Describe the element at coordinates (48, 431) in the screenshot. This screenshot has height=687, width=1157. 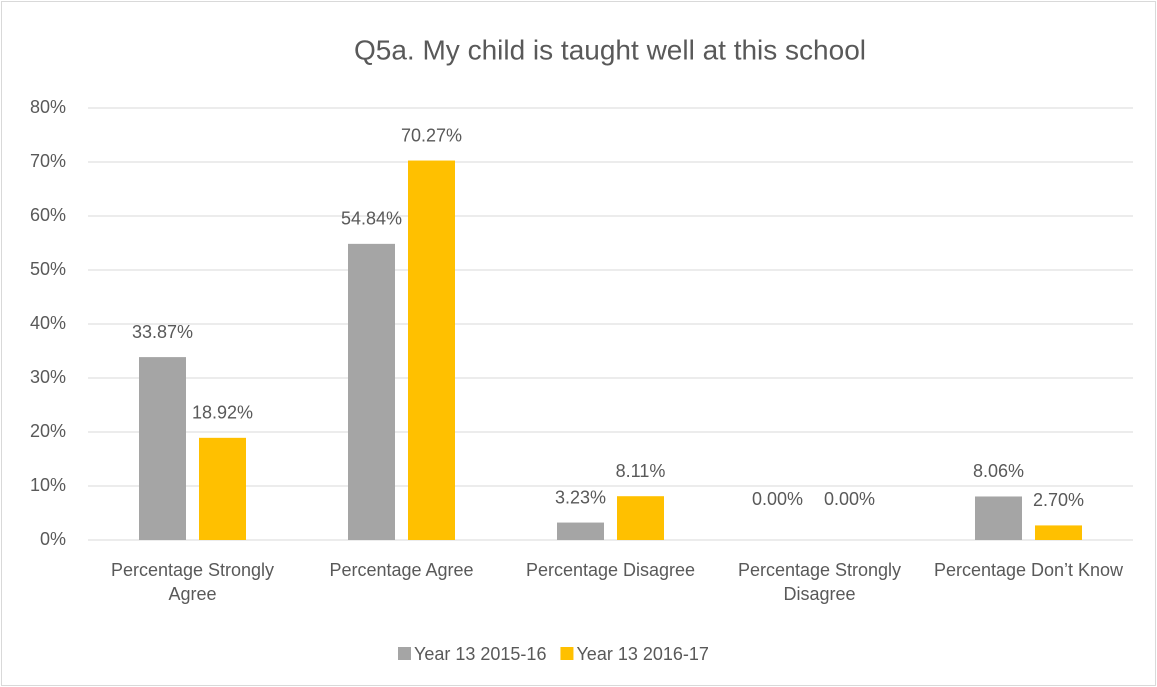
I see `y-tick-label: 20%` at that location.